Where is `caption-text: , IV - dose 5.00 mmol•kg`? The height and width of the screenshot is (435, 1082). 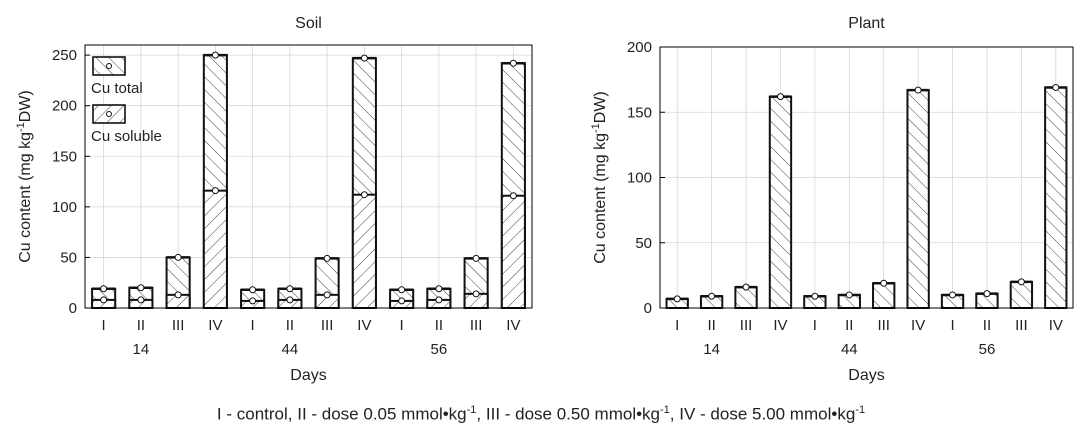 caption-text: , IV - dose 5.00 mmol•kg is located at coordinates (762, 414).